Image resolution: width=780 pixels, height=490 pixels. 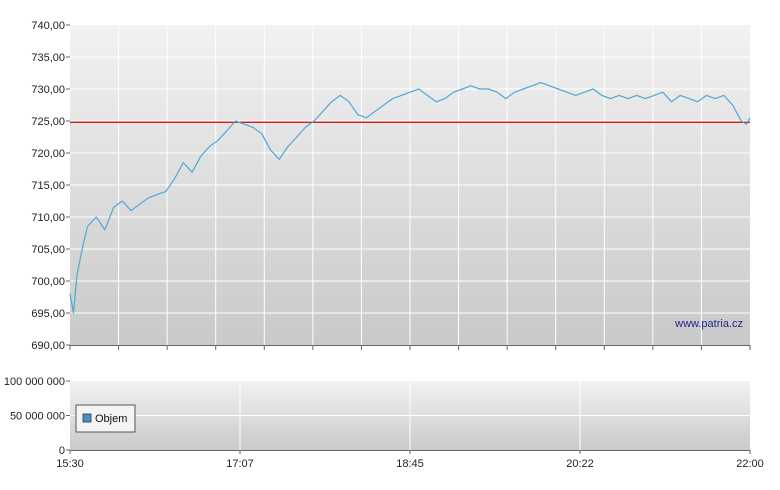 I want to click on legend-label: Objem, so click(x=111, y=419).